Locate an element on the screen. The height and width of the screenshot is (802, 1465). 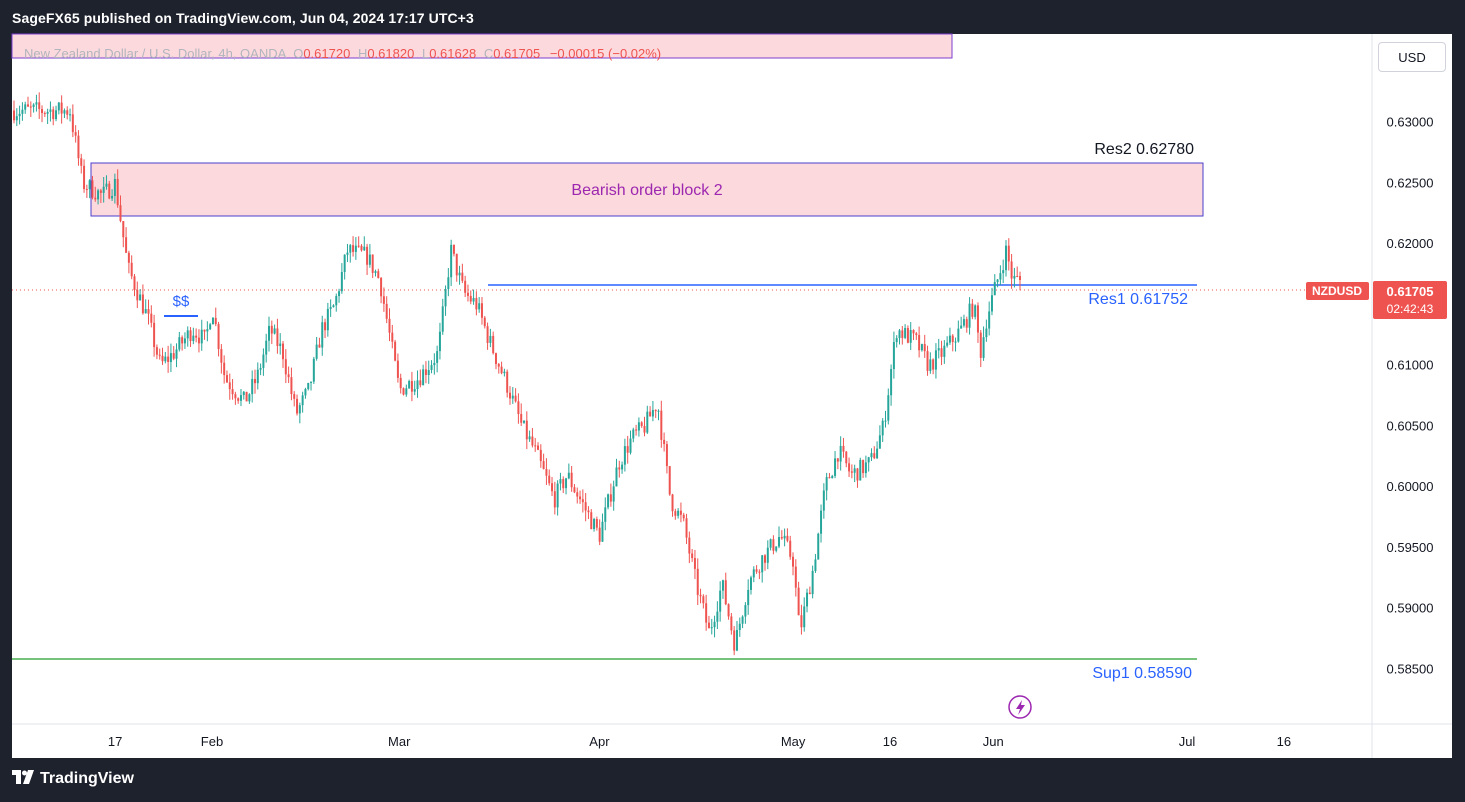
legend-l-label: L is located at coordinates (425, 53).